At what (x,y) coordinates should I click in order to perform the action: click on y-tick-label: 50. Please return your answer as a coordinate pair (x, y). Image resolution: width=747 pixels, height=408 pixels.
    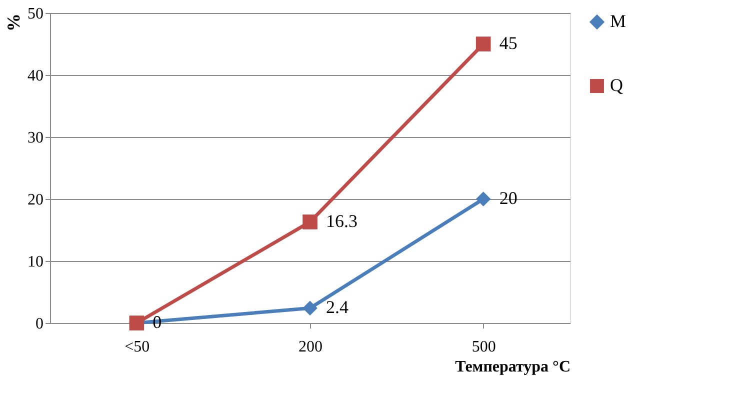
    Looking at the image, I should click on (36, 14).